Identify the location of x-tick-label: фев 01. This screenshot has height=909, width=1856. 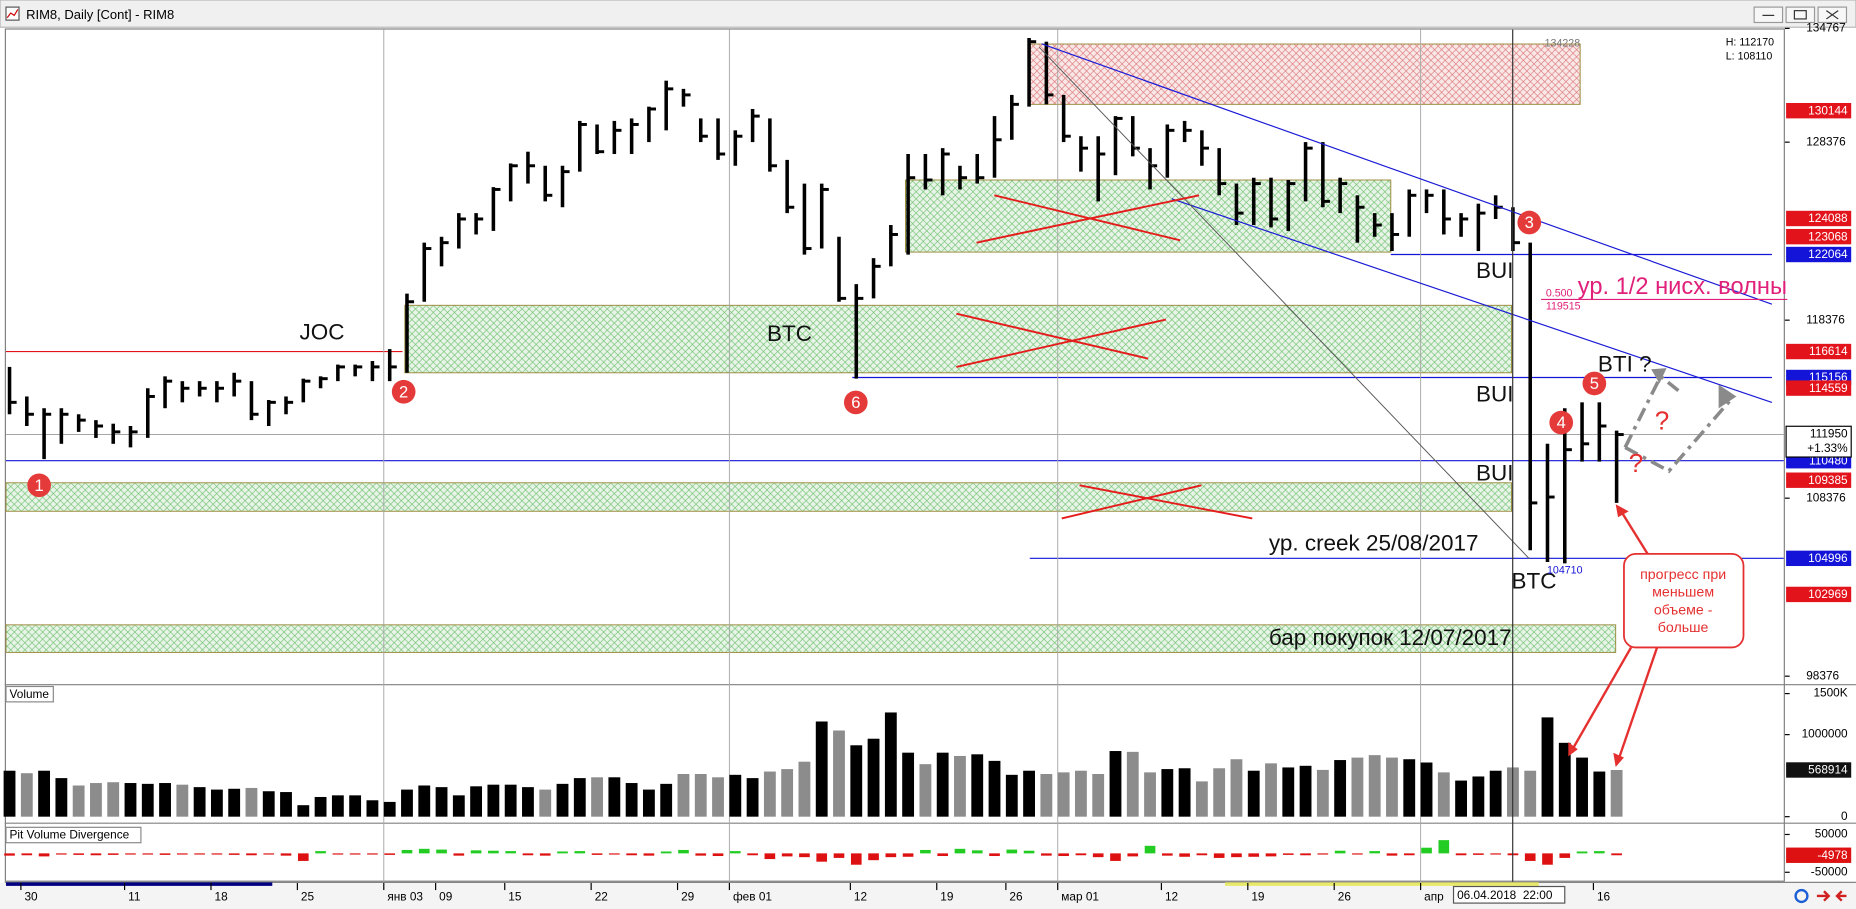
(752, 896).